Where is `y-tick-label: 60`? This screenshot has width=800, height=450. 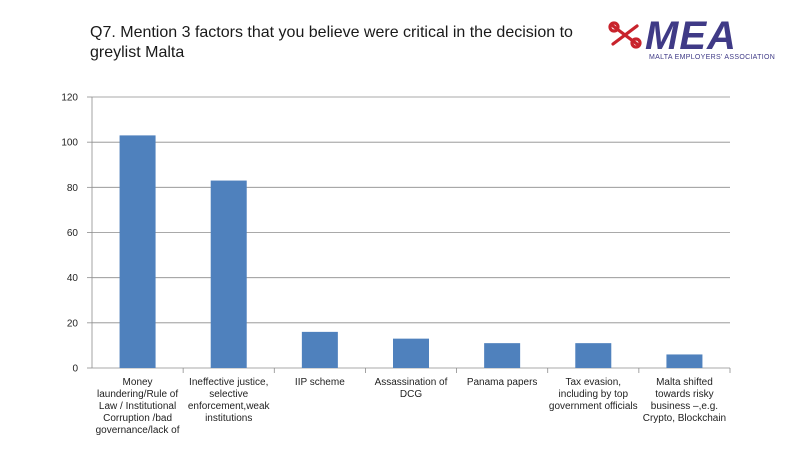
y-tick-label: 60 is located at coordinates (73, 233).